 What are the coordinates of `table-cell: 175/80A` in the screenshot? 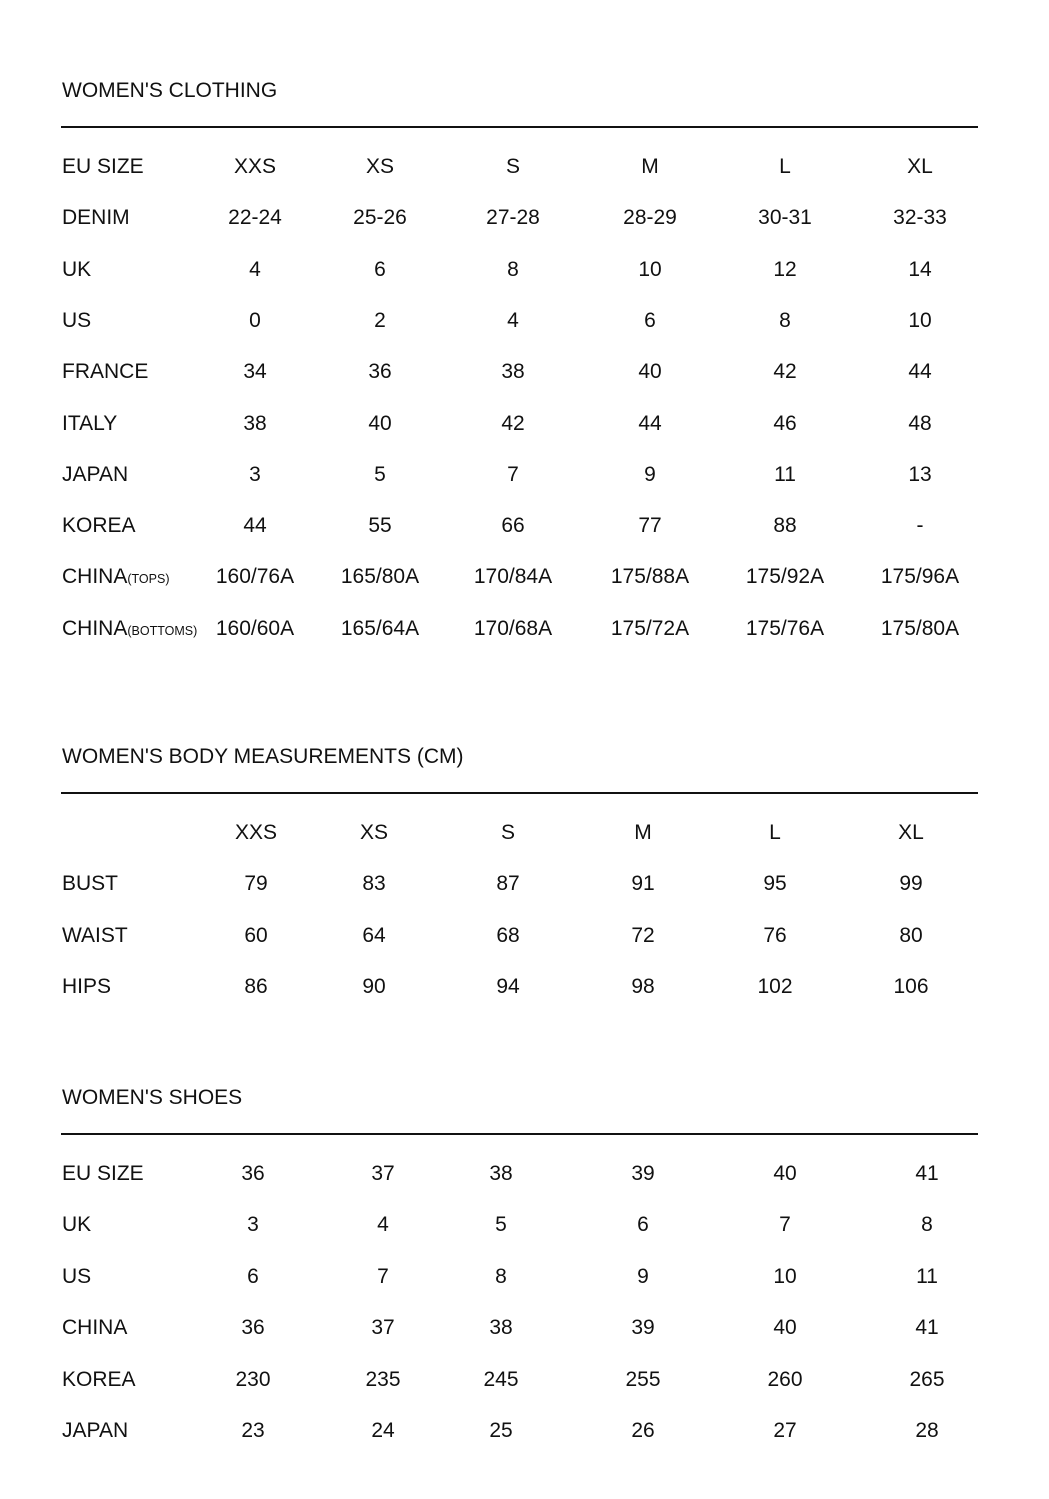 It's located at (920, 628).